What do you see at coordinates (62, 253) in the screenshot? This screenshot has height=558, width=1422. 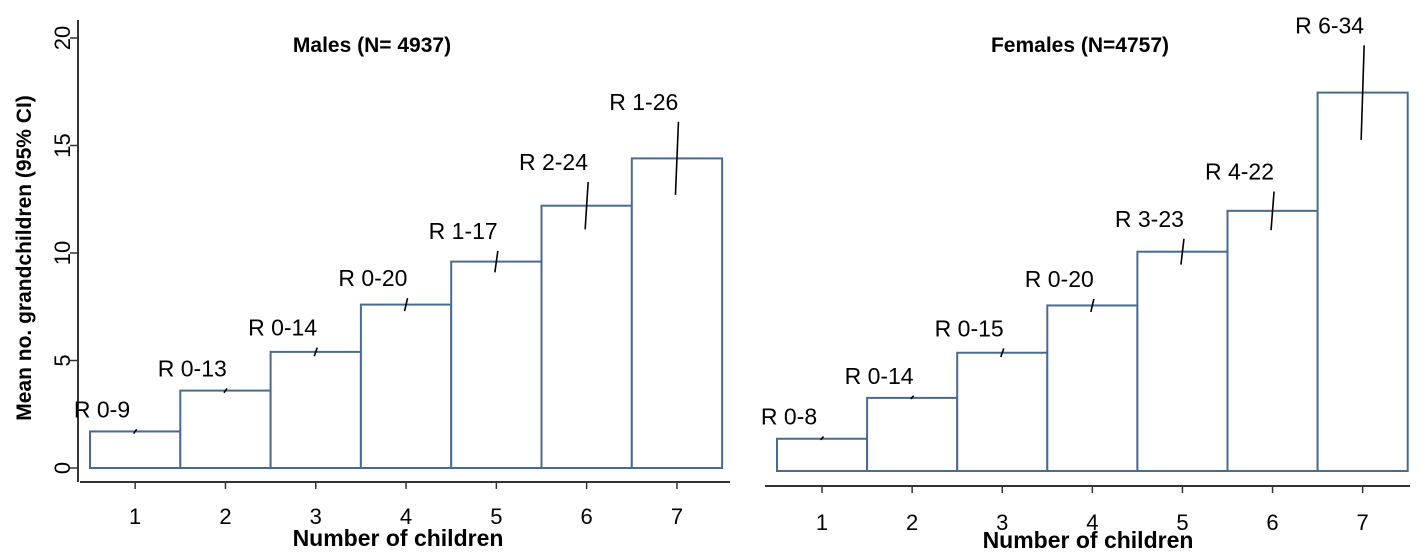 I see `males-y-tick-label: 10` at bounding box center [62, 253].